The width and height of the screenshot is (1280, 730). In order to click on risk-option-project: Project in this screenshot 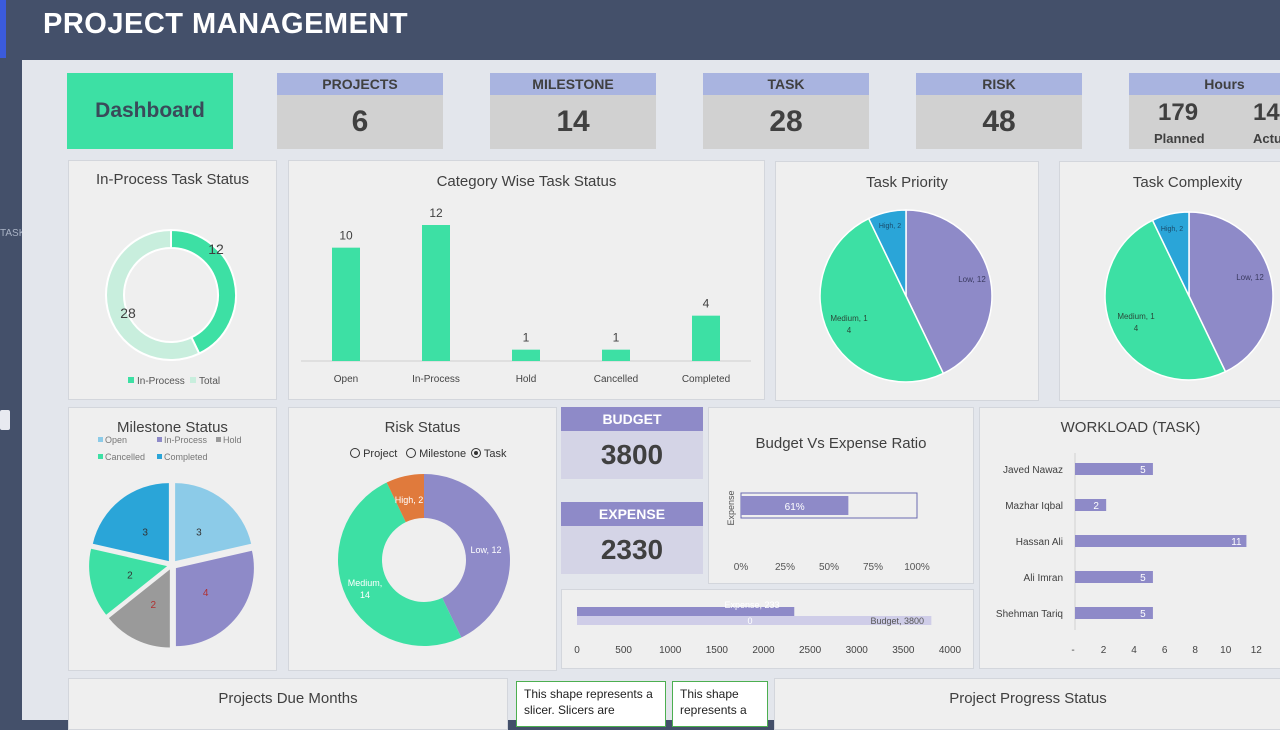, I will do `click(373, 454)`.